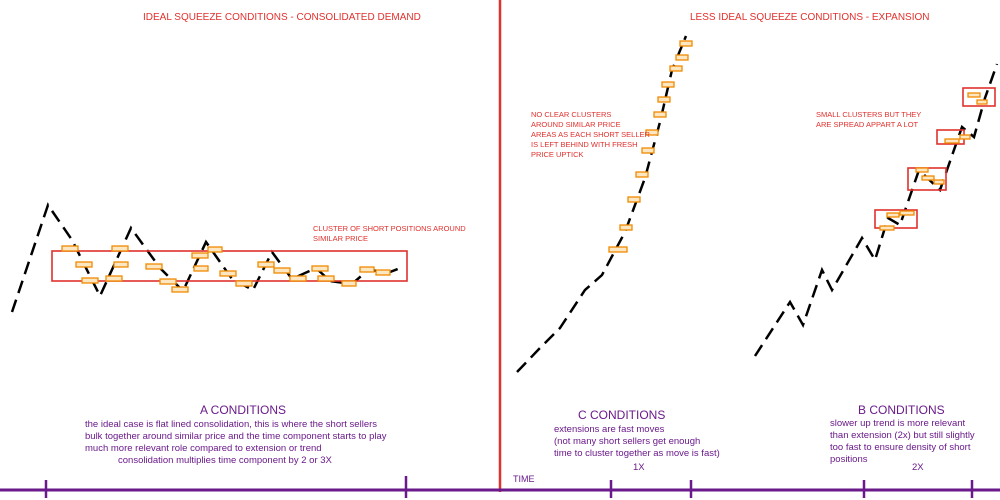 The width and height of the screenshot is (1000, 500). What do you see at coordinates (869, 114) in the screenshot?
I see `uptrend-note-line: SMALL CLUSTERS BUT THEY` at bounding box center [869, 114].